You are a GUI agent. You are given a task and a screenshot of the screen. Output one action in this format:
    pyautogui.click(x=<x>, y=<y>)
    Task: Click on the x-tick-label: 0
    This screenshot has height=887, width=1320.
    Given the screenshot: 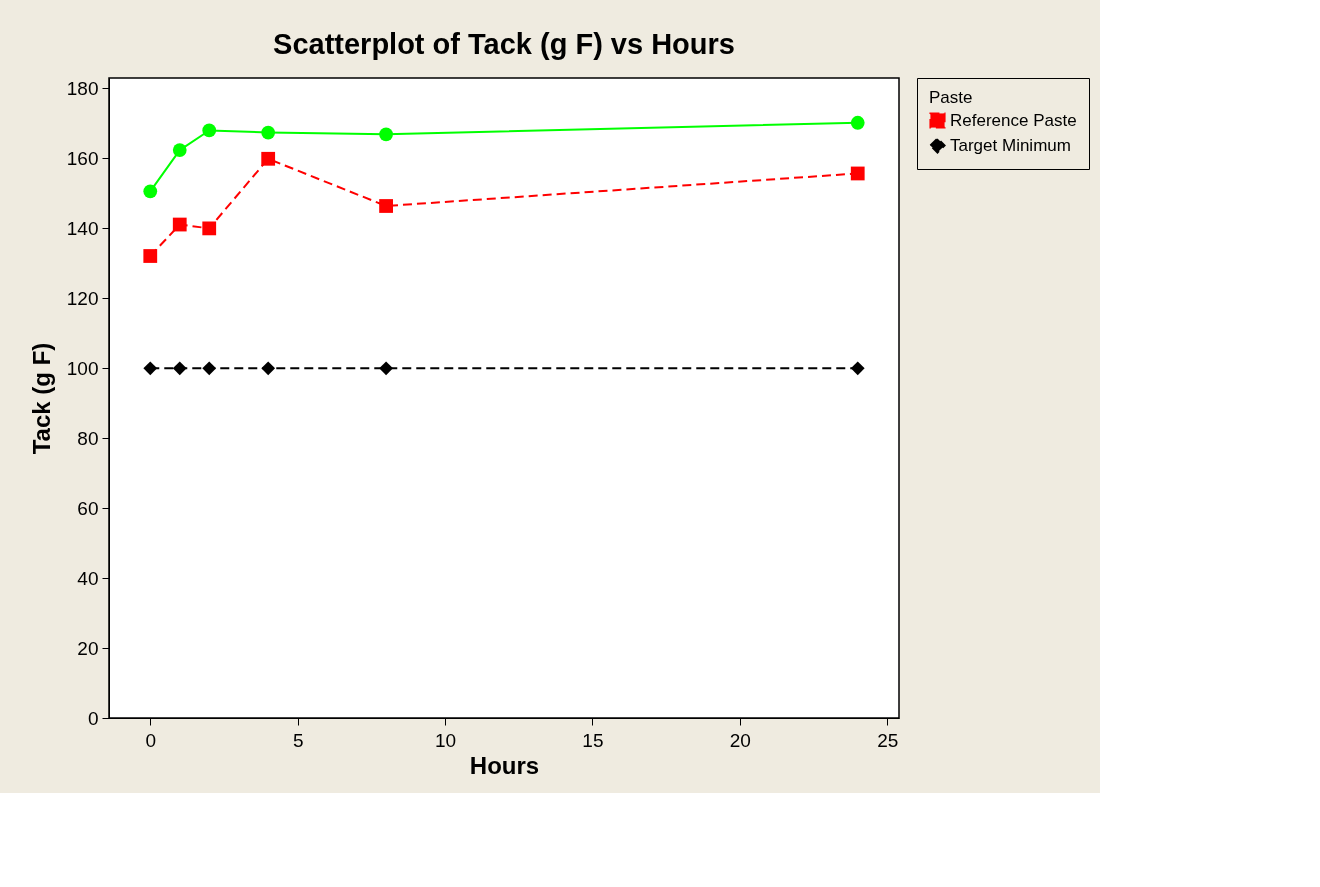 What is the action you would take?
    pyautogui.click(x=151, y=740)
    